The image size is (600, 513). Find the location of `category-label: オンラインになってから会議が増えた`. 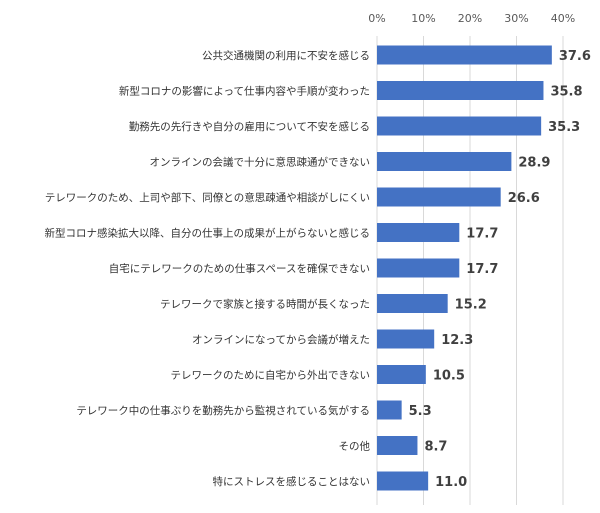

category-label: オンラインになってから会議が増えた is located at coordinates (281, 339).